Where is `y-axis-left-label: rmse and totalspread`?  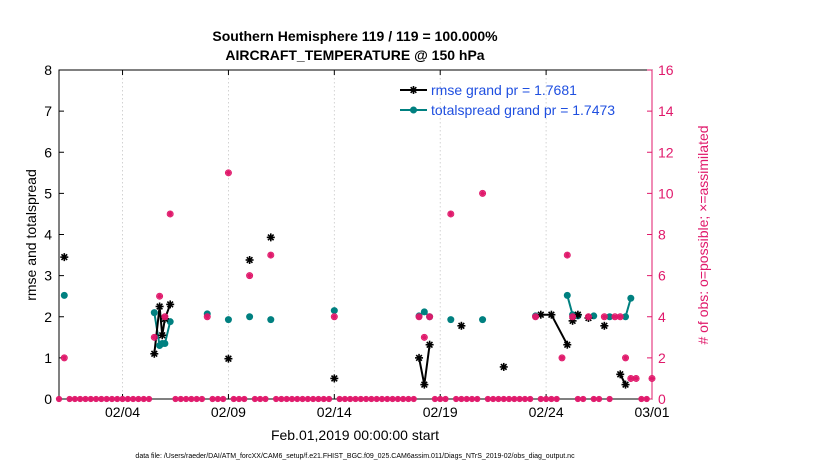
y-axis-left-label: rmse and totalspread is located at coordinates (31, 235).